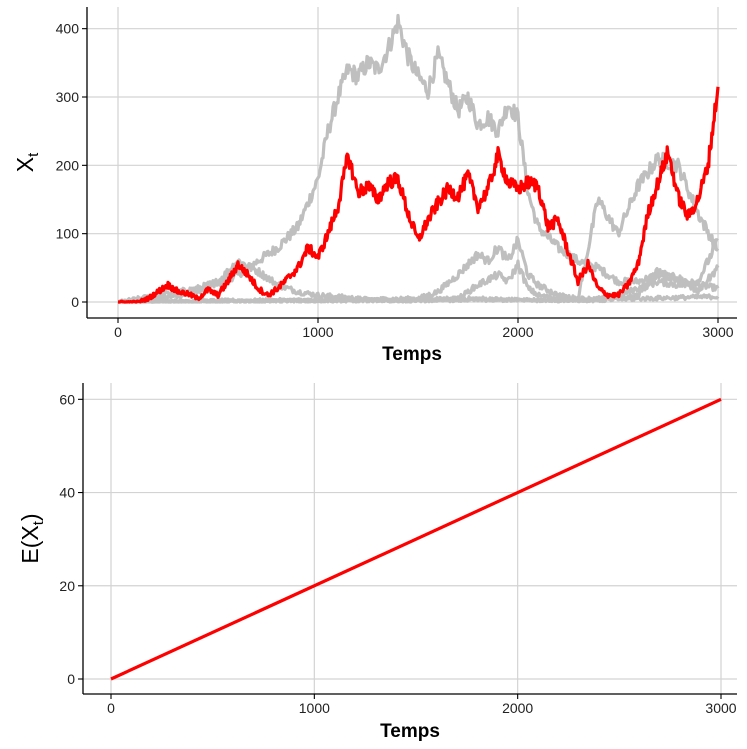  I want to click on bottom-y-axis-title-sub: t, so click(38, 522).